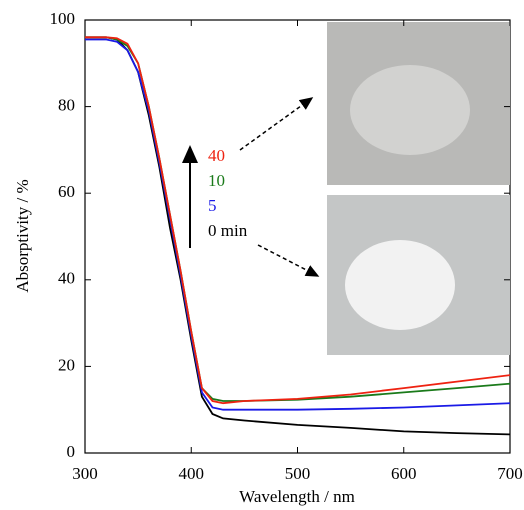  Describe the element at coordinates (404, 473) in the screenshot. I see `x-tick-label: 600` at that location.